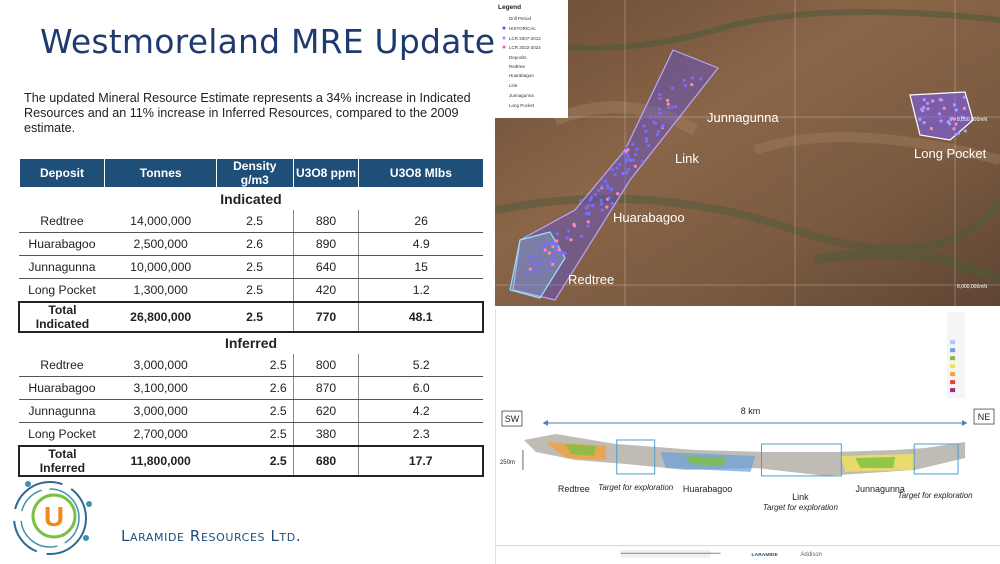 The image size is (1000, 564). I want to click on cell-mlbs: 15, so click(420, 267).